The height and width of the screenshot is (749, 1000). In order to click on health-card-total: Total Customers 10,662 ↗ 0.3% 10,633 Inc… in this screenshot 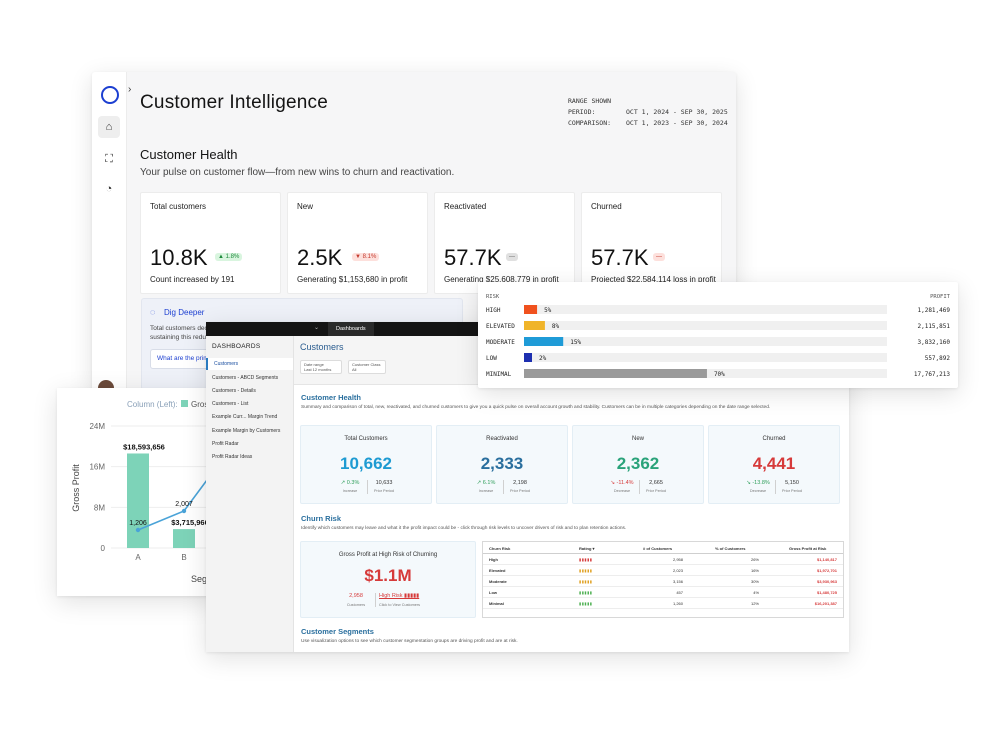, I will do `click(366, 464)`.